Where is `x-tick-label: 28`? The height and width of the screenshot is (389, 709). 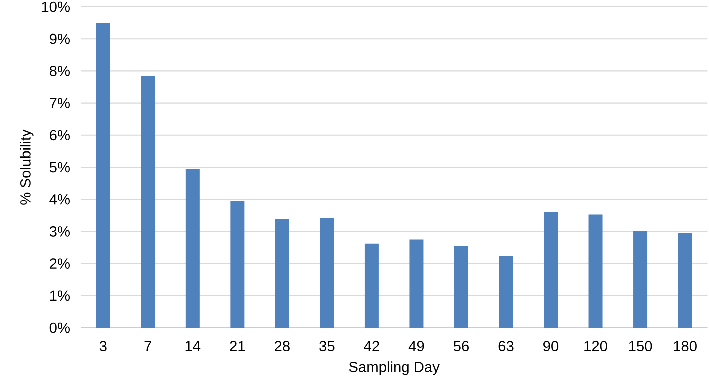 x-tick-label: 28 is located at coordinates (282, 346).